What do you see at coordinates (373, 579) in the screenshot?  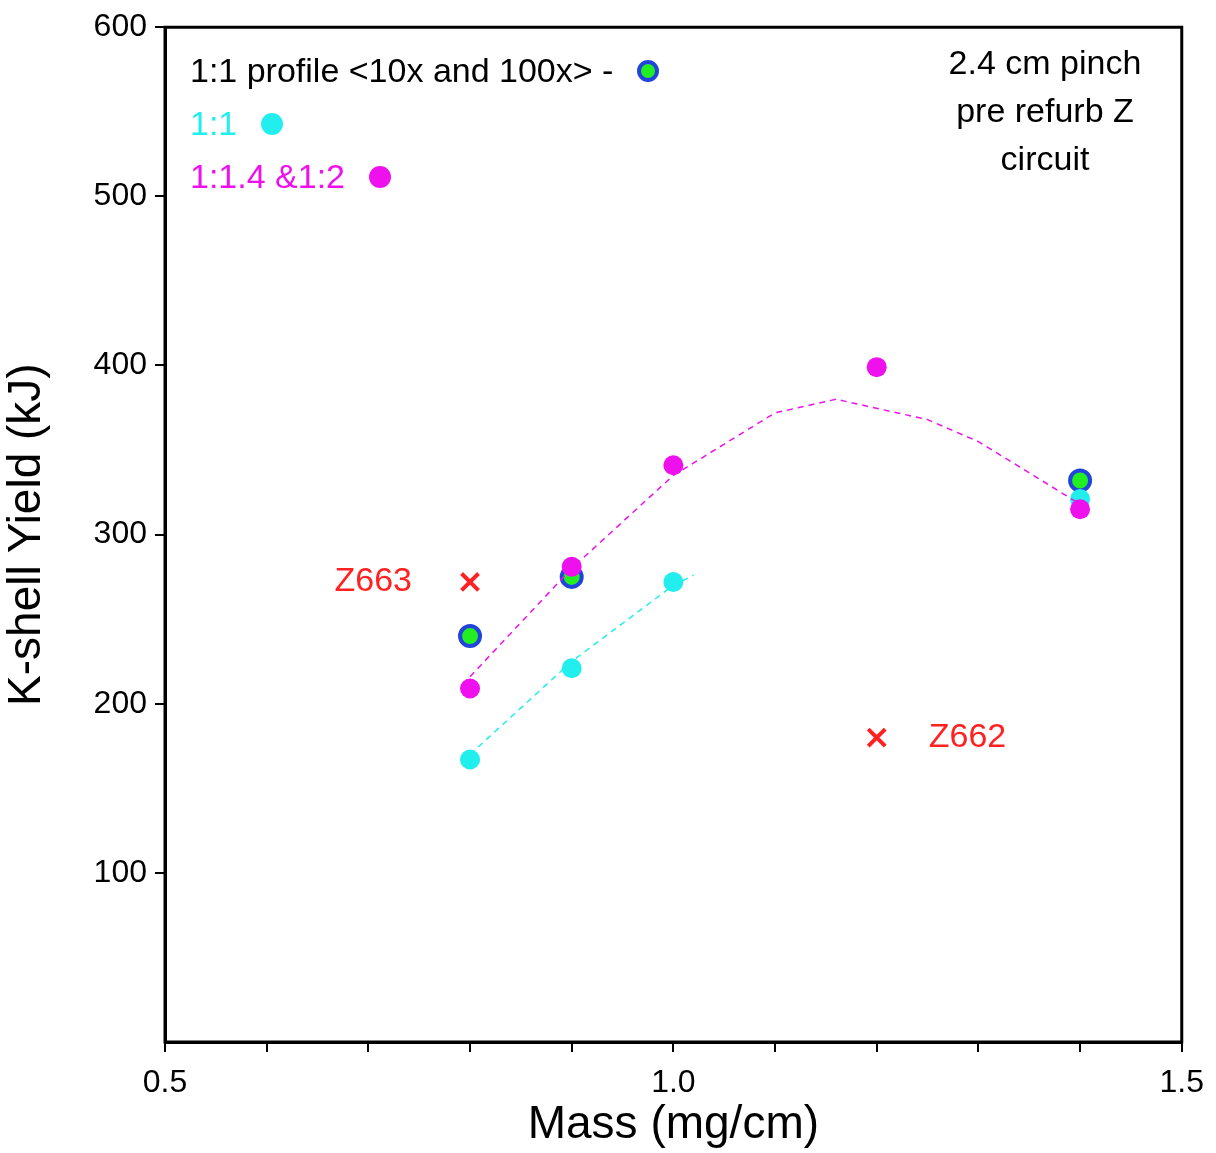 I see `series-label: Z663` at bounding box center [373, 579].